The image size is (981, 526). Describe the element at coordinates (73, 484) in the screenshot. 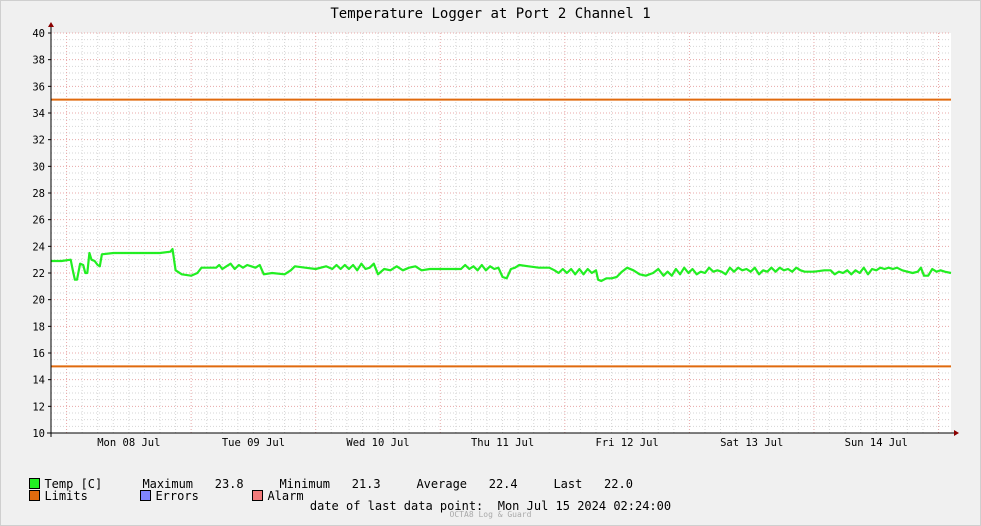

I see `legend-temp-label: Temp [C]` at that location.